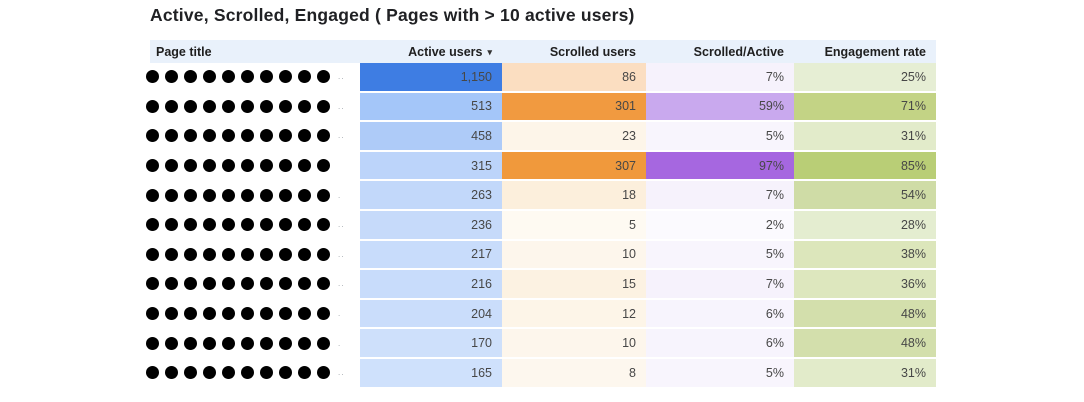 Image resolution: width=1084 pixels, height=402 pixels. I want to click on column-header-scrolled-users: Scrolled users, so click(574, 51).